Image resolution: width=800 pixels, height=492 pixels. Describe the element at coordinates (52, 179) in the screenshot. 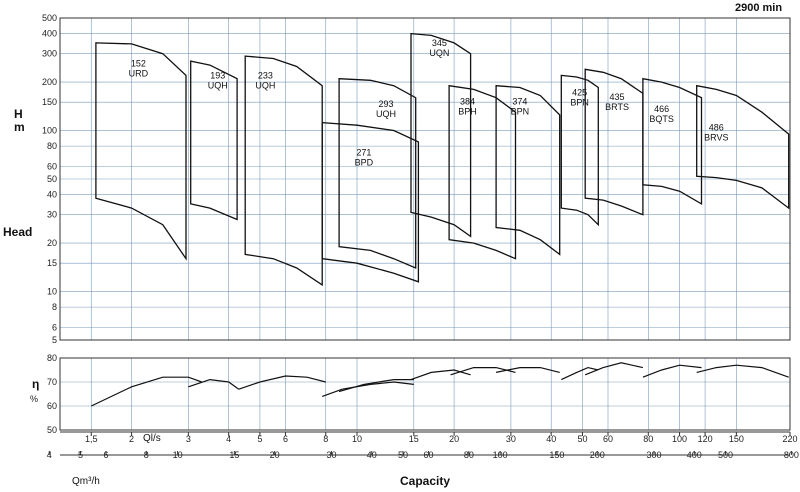

I see `head-tick-label: 50` at that location.